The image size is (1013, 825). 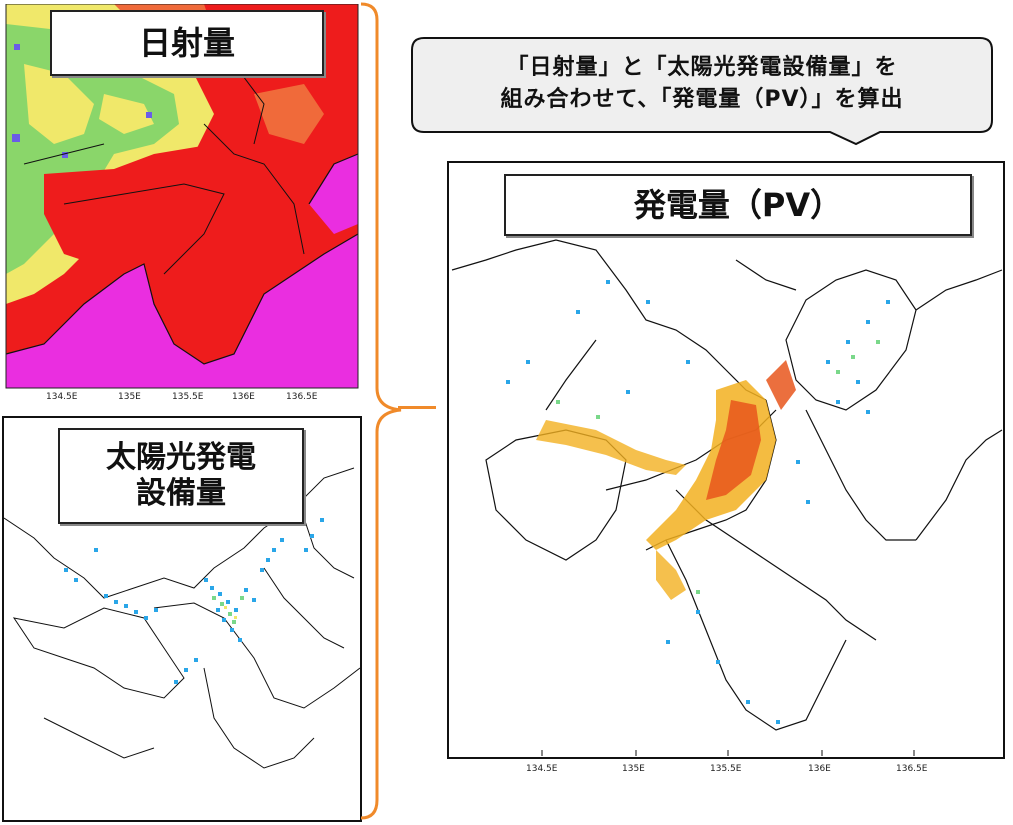 What do you see at coordinates (187, 43) in the screenshot?
I see `irradiance-title: 日射量` at bounding box center [187, 43].